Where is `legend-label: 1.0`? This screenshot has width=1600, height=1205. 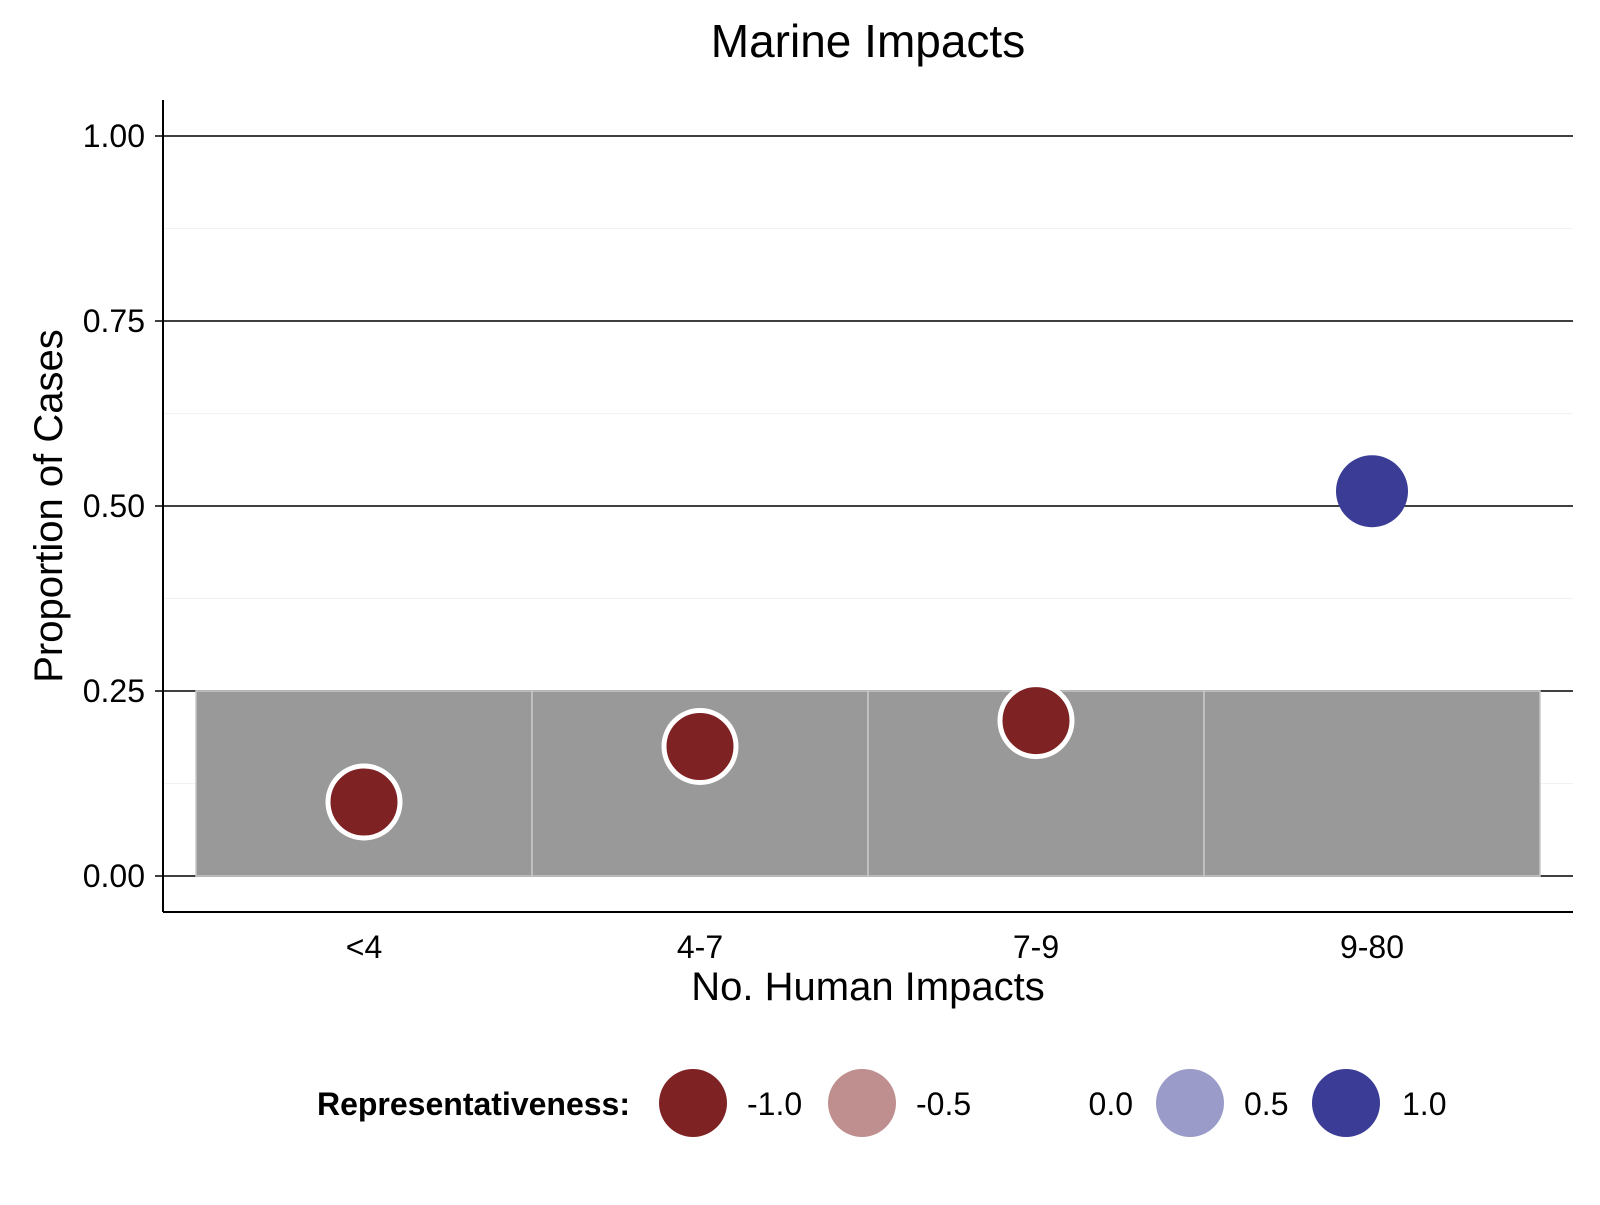
legend-label: 1.0 is located at coordinates (1424, 1104).